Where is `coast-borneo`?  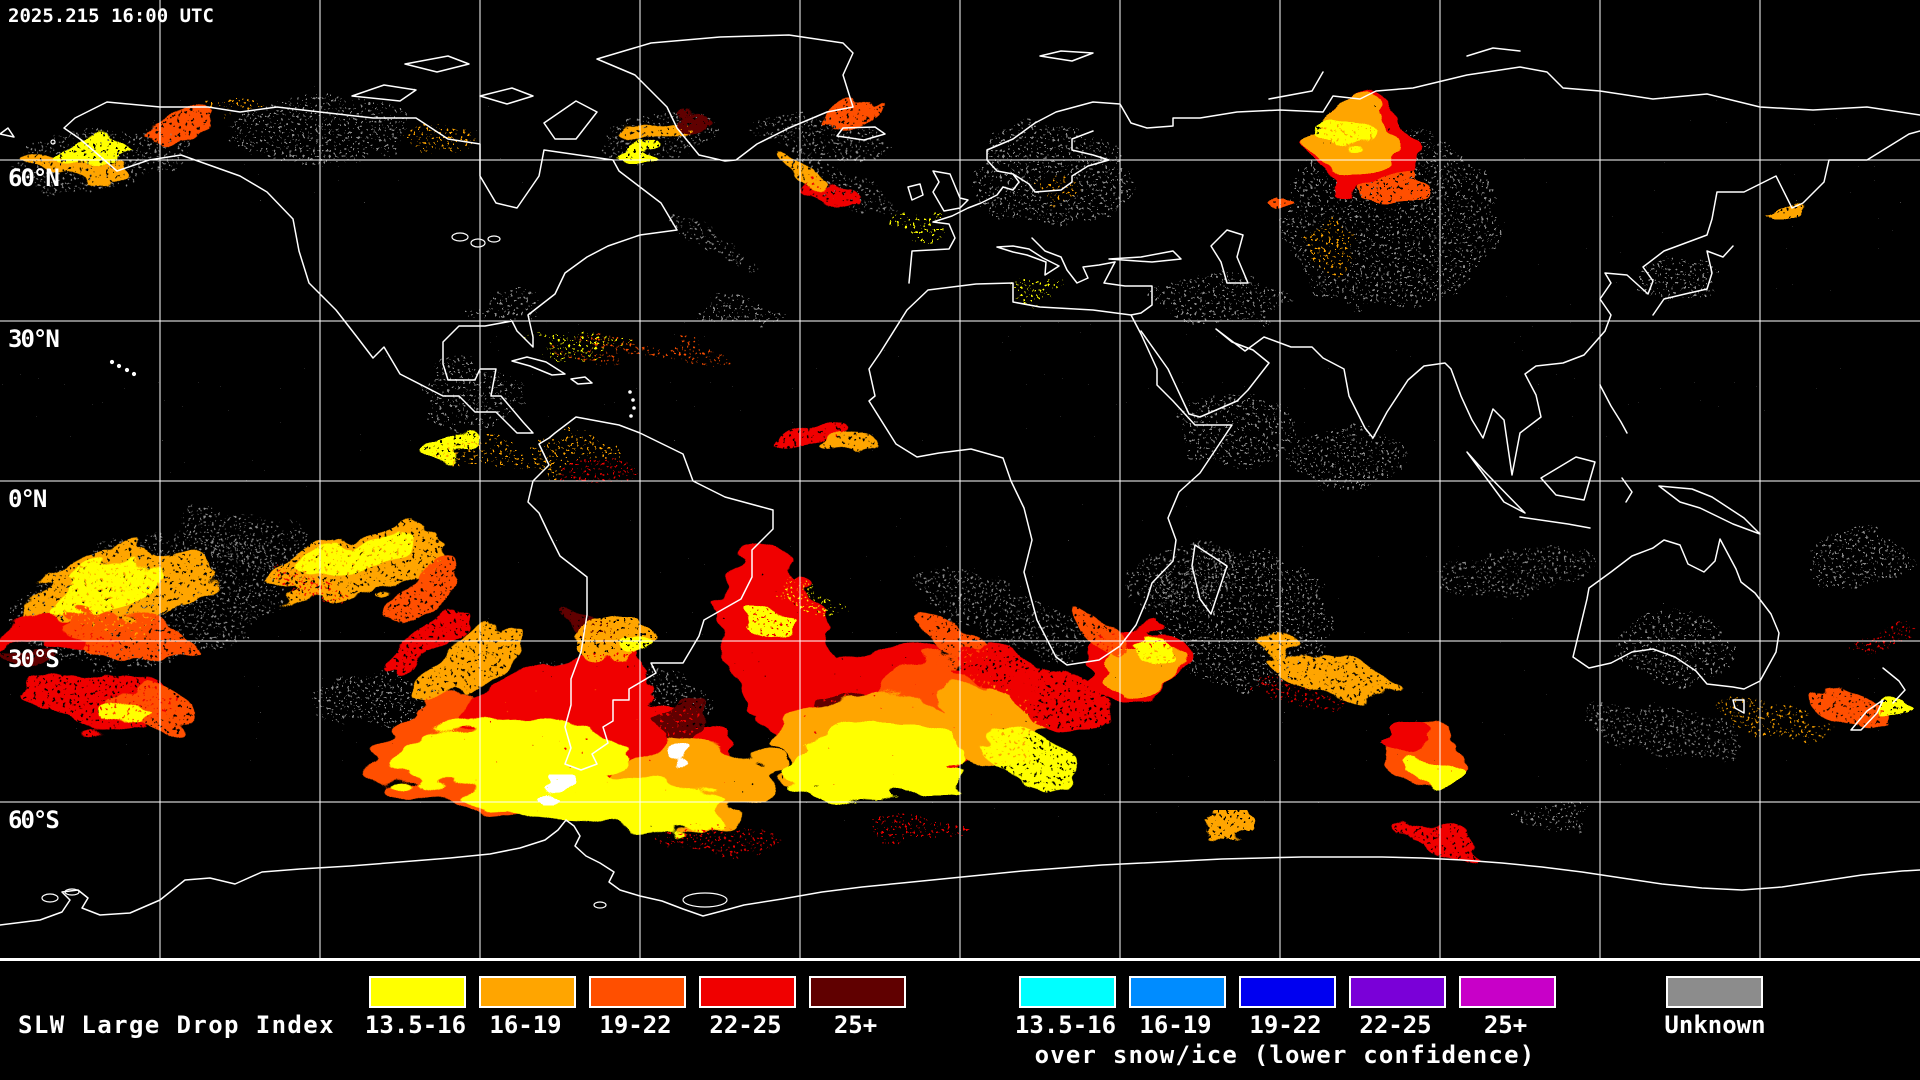
coast-borneo is located at coordinates (1568, 478).